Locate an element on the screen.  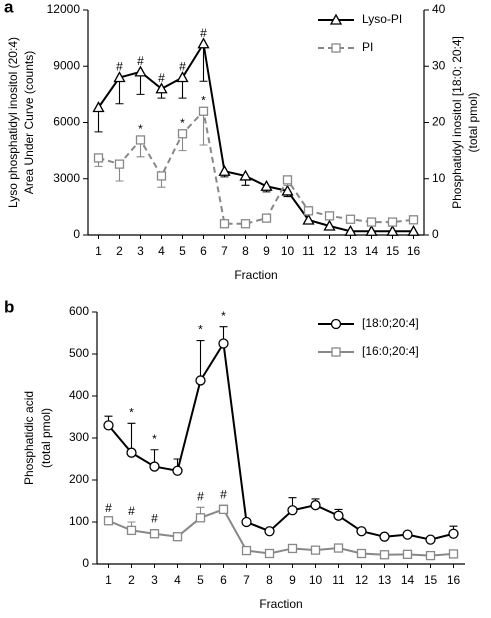
x-tick-label: 4 is located at coordinates (177, 580).